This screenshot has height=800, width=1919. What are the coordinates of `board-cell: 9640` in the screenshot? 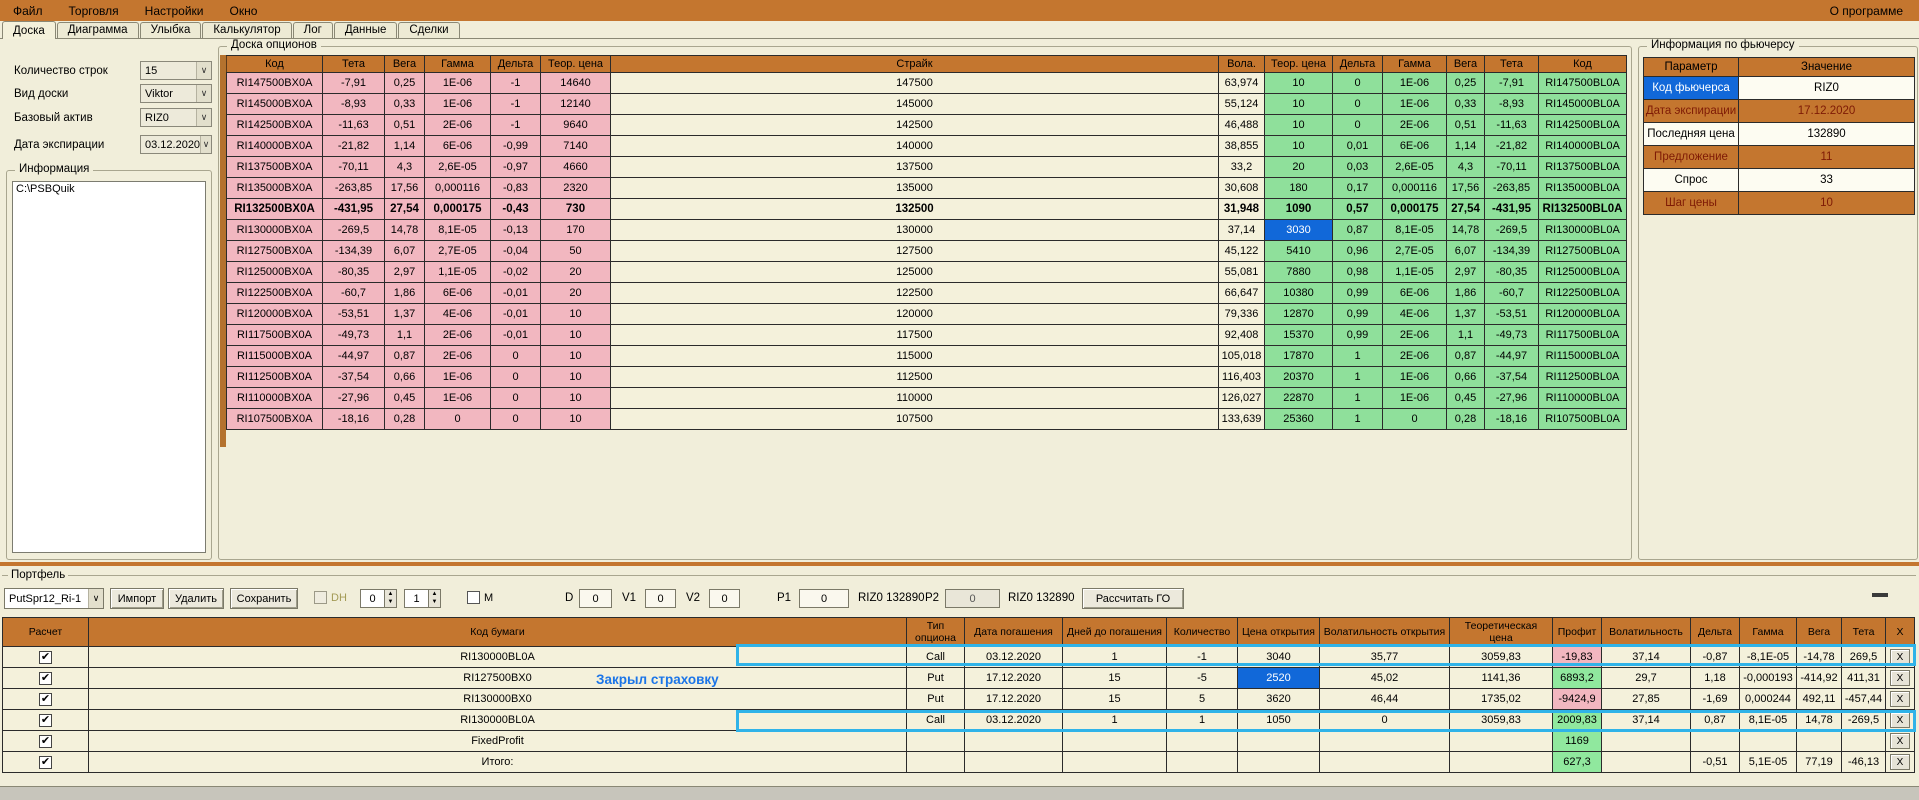 It's located at (575, 125).